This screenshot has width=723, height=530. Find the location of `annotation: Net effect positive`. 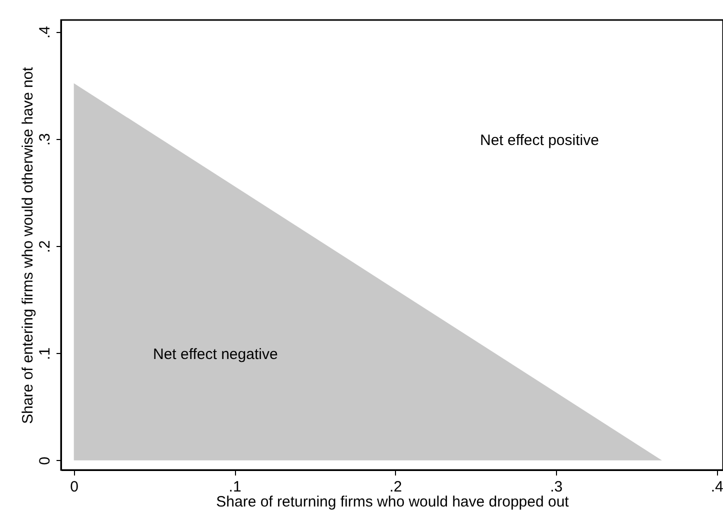

annotation: Net effect positive is located at coordinates (539, 140).